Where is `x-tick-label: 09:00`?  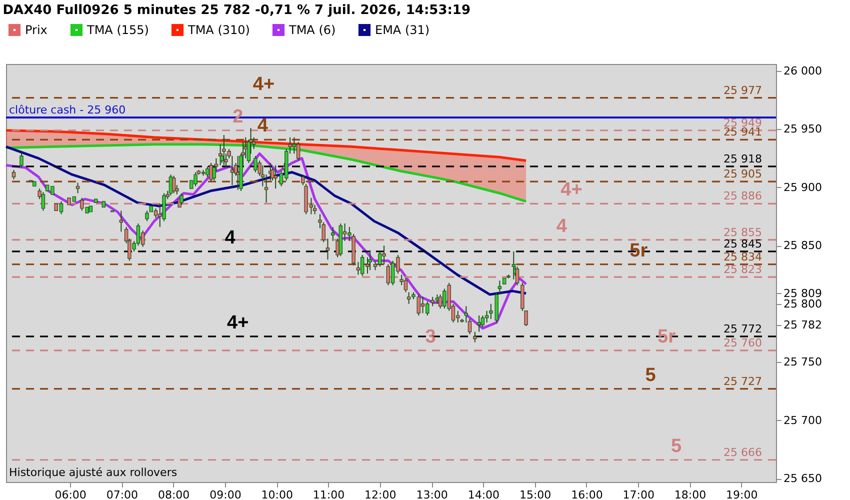
x-tick-label: 09:00 is located at coordinates (226, 494).